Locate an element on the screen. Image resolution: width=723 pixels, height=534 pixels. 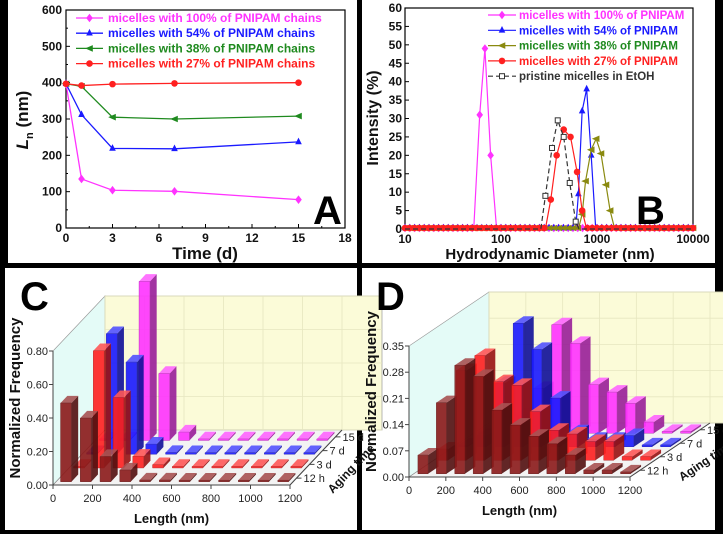
x-tick-label: 9 is located at coordinates (205, 238).